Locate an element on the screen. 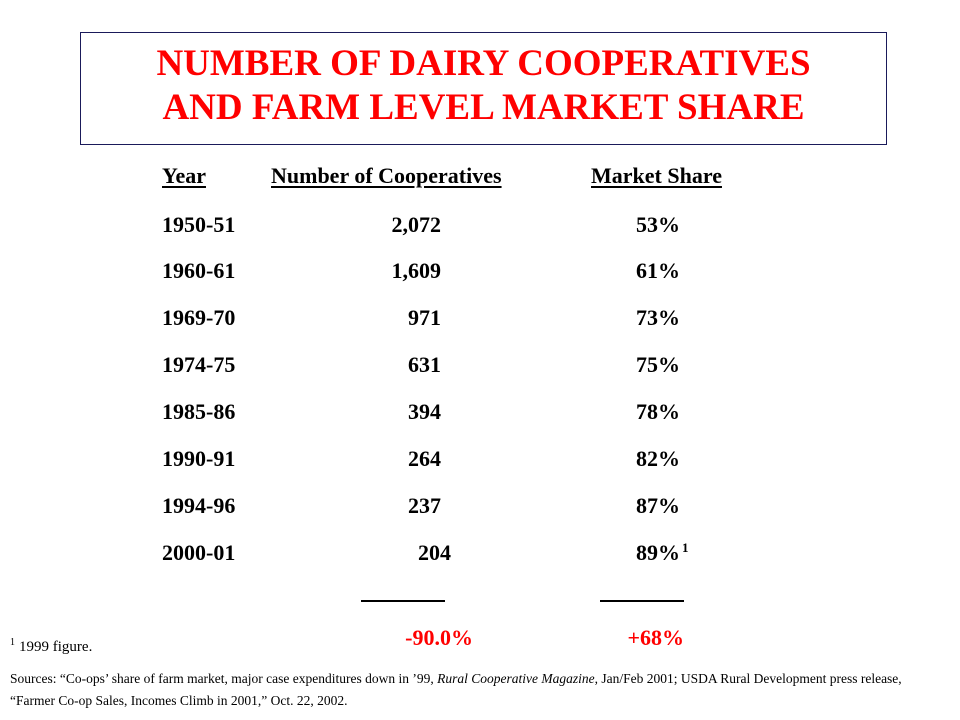  row-year: 2000-01 is located at coordinates (199, 552).